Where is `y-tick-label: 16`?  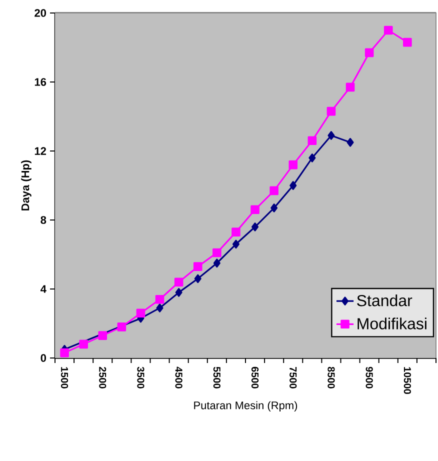 y-tick-label: 16 is located at coordinates (40, 82).